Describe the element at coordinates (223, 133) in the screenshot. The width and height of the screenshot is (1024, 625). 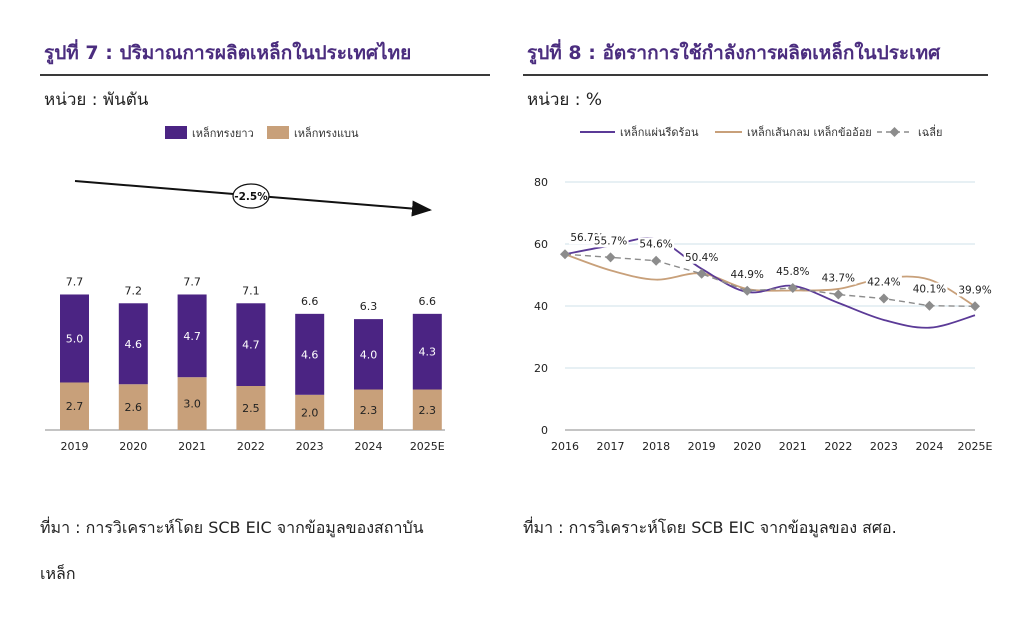
I see `legend-label-long: เหล็กทรงยาว` at that location.